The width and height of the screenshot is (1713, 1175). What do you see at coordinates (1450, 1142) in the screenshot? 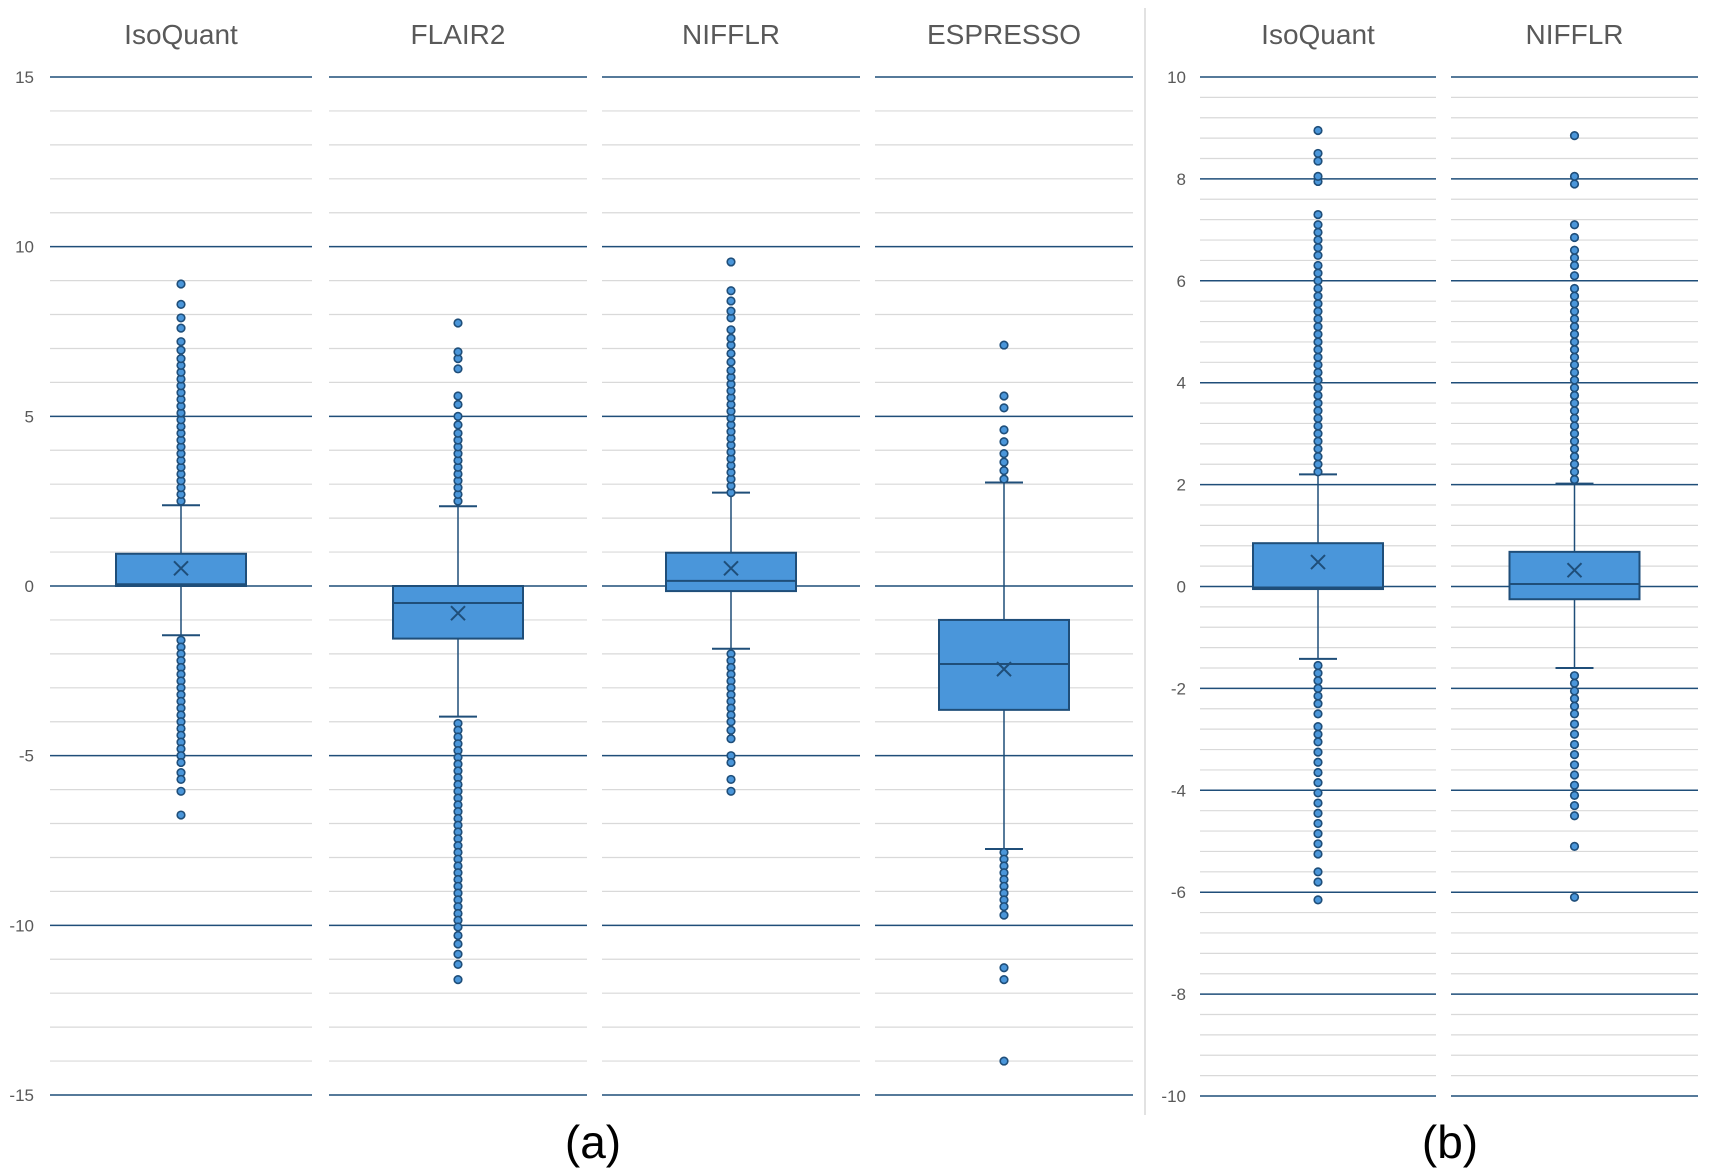
I see `panel-b-caption: (b)` at bounding box center [1450, 1142].